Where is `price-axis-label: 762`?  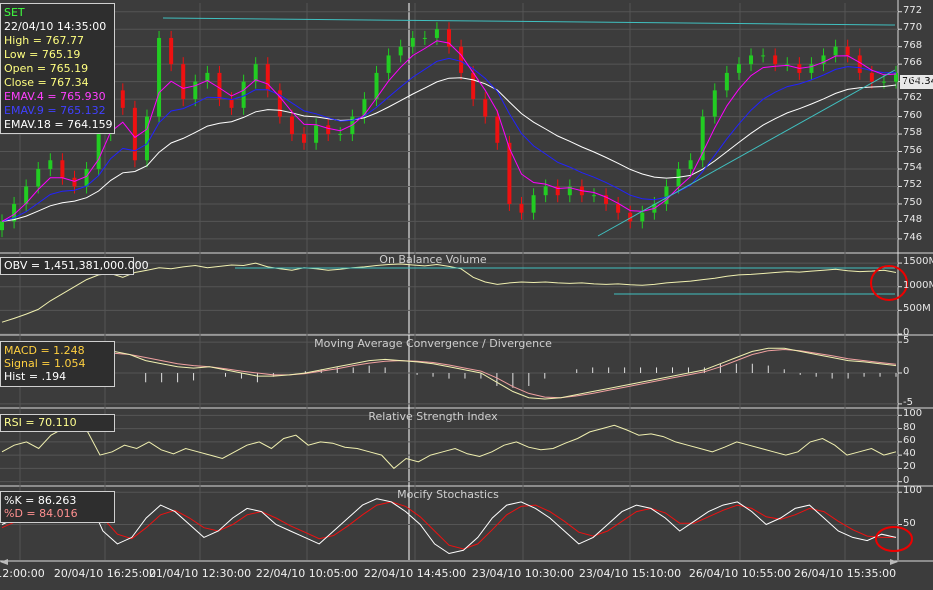
price-axis-label: 762 is located at coordinates (913, 98).